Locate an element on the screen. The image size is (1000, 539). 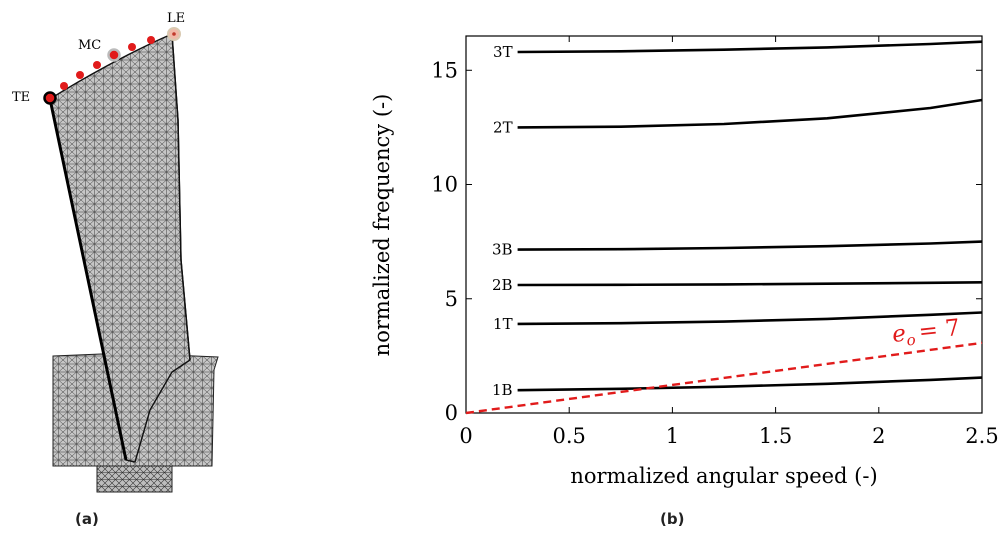
y-tick-label: 5 is located at coordinates (451, 299).